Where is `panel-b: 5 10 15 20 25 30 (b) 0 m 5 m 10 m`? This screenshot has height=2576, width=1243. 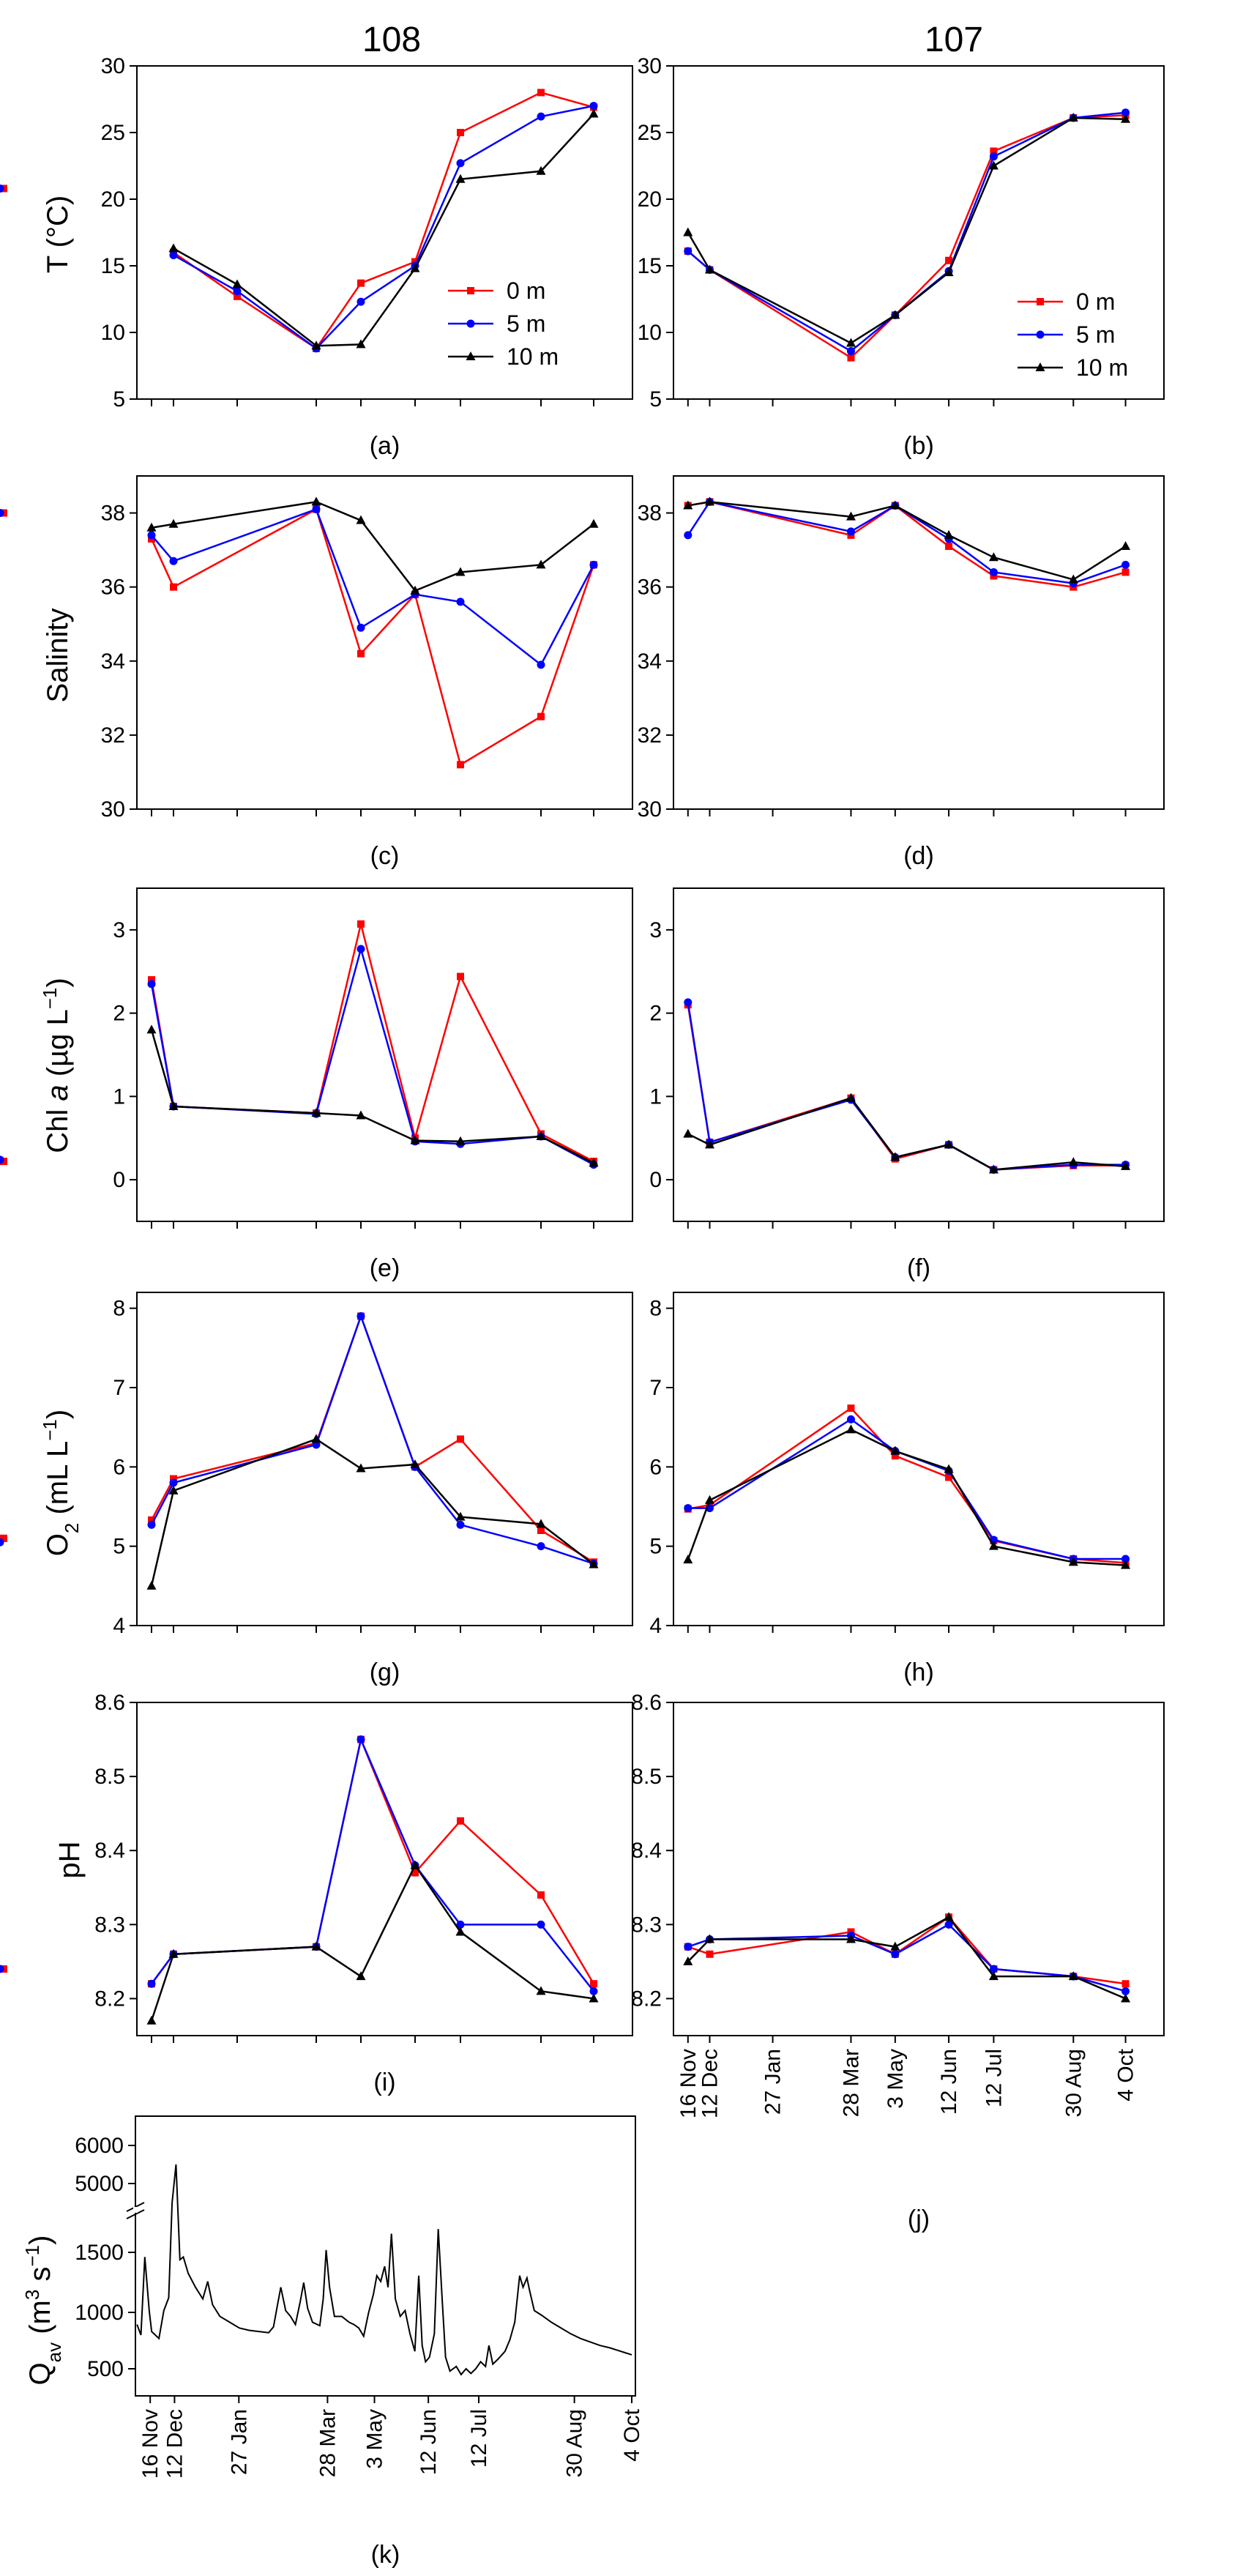
panel-b: 5 10 15 20 25 30 (b) 0 m 5 m 10 m is located at coordinates (582, 257).